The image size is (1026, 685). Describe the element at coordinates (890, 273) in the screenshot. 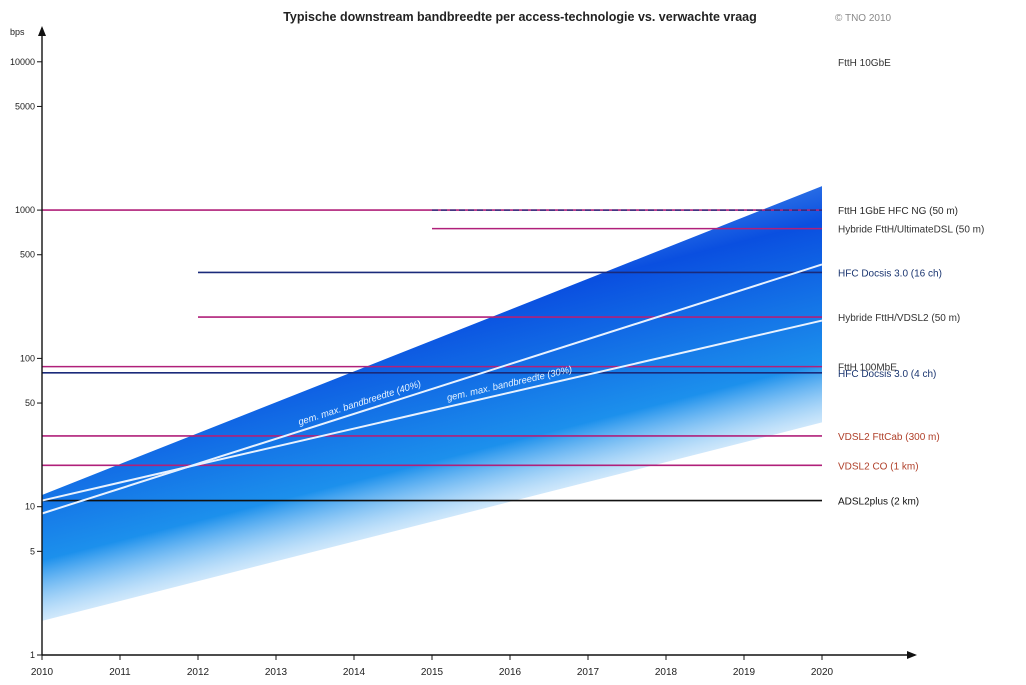

I see `tech-label: HFC Docsis 3.0 (16 ch)` at that location.